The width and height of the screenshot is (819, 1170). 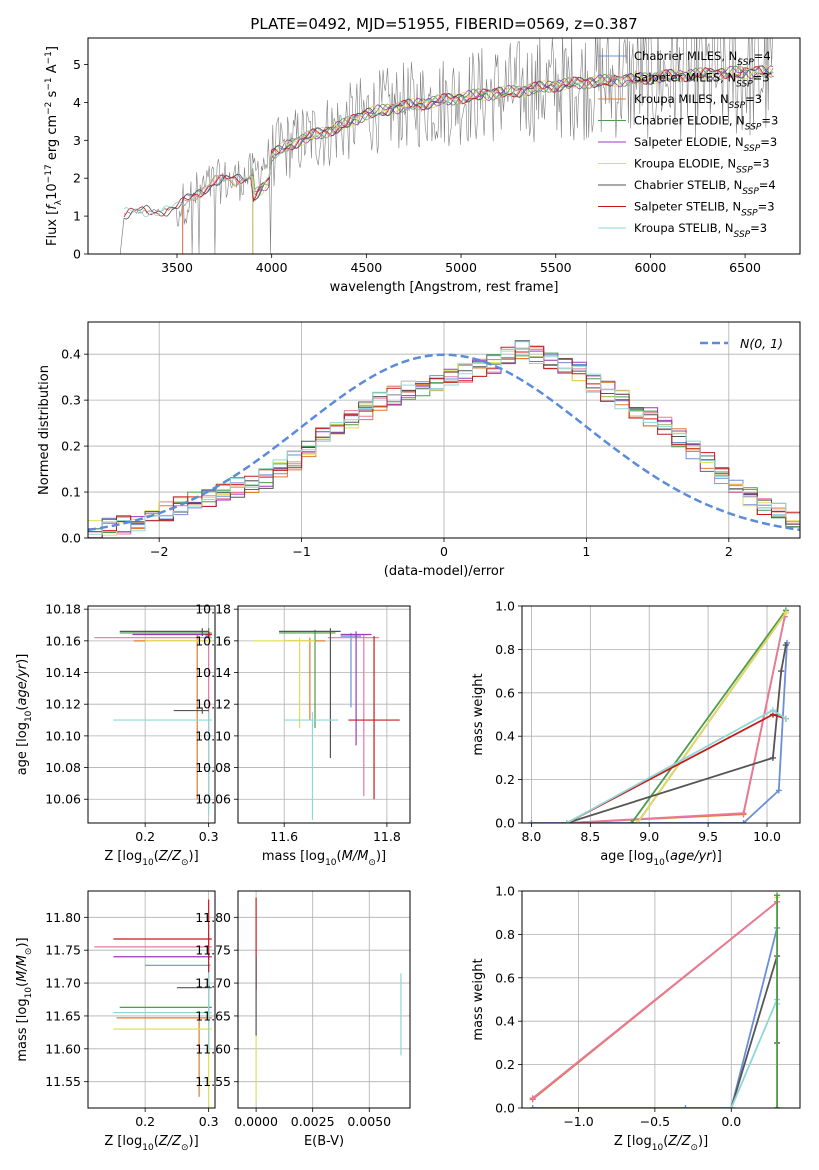 I want to click on spectrum-legend-label: Chabrier ELODIE, NSSP=3, so click(x=706, y=123).